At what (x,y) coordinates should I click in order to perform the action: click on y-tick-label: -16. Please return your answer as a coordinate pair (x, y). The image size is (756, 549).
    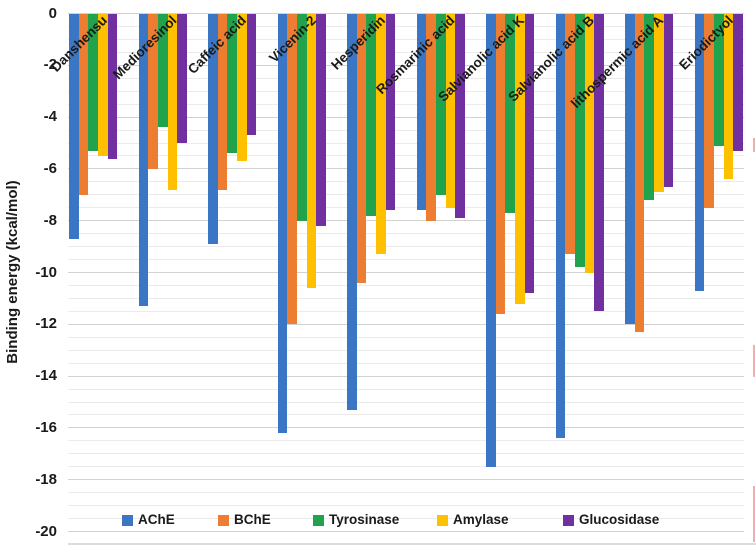
    Looking at the image, I should click on (46, 427).